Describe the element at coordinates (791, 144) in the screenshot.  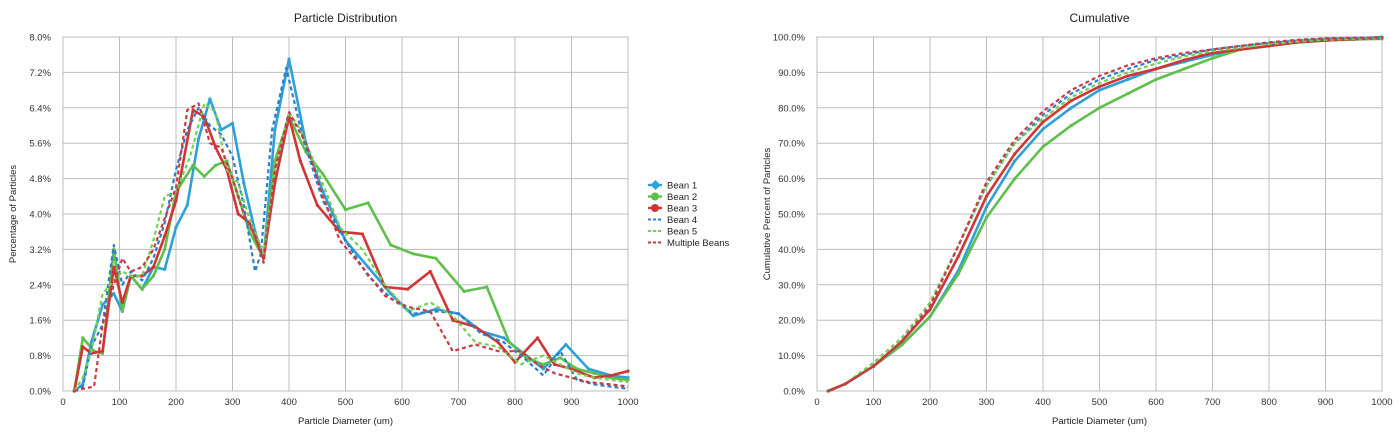
I see `y-tick-label: 70.0%` at that location.